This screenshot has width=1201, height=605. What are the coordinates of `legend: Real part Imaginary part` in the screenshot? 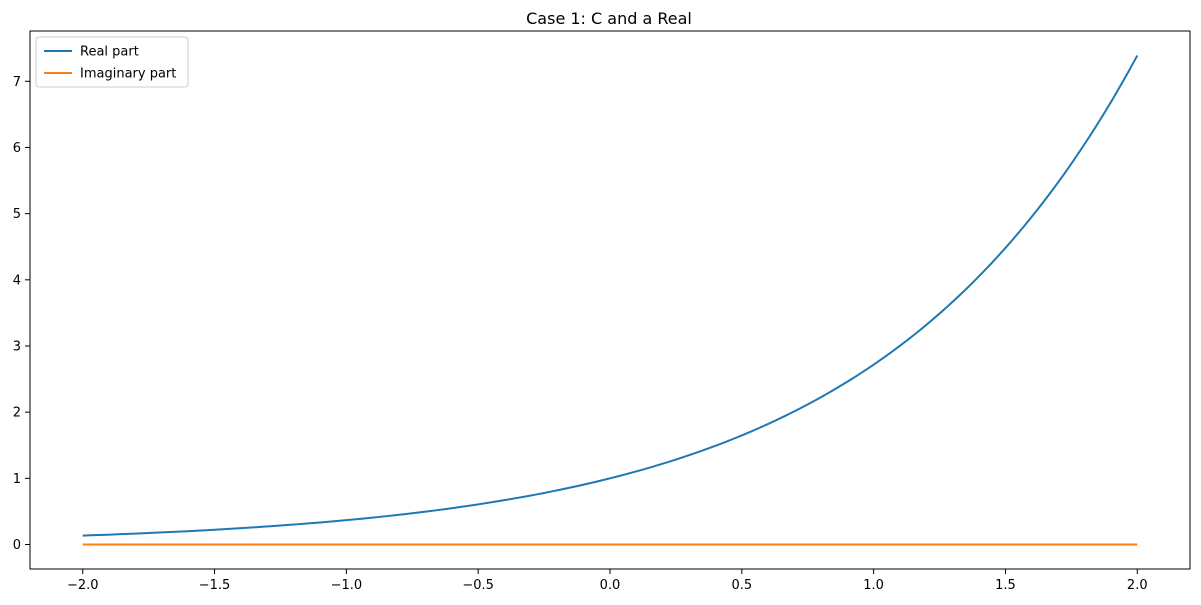 It's located at (112, 62).